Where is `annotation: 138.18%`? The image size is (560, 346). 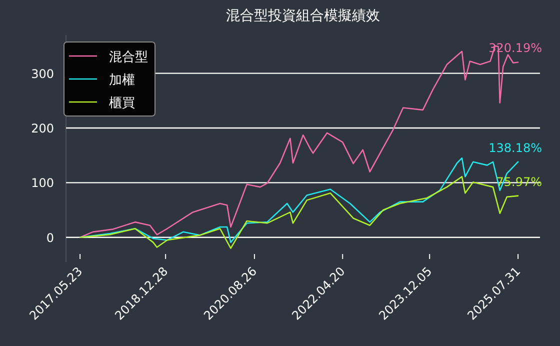
annotation: 138.18% is located at coordinates (515, 147).